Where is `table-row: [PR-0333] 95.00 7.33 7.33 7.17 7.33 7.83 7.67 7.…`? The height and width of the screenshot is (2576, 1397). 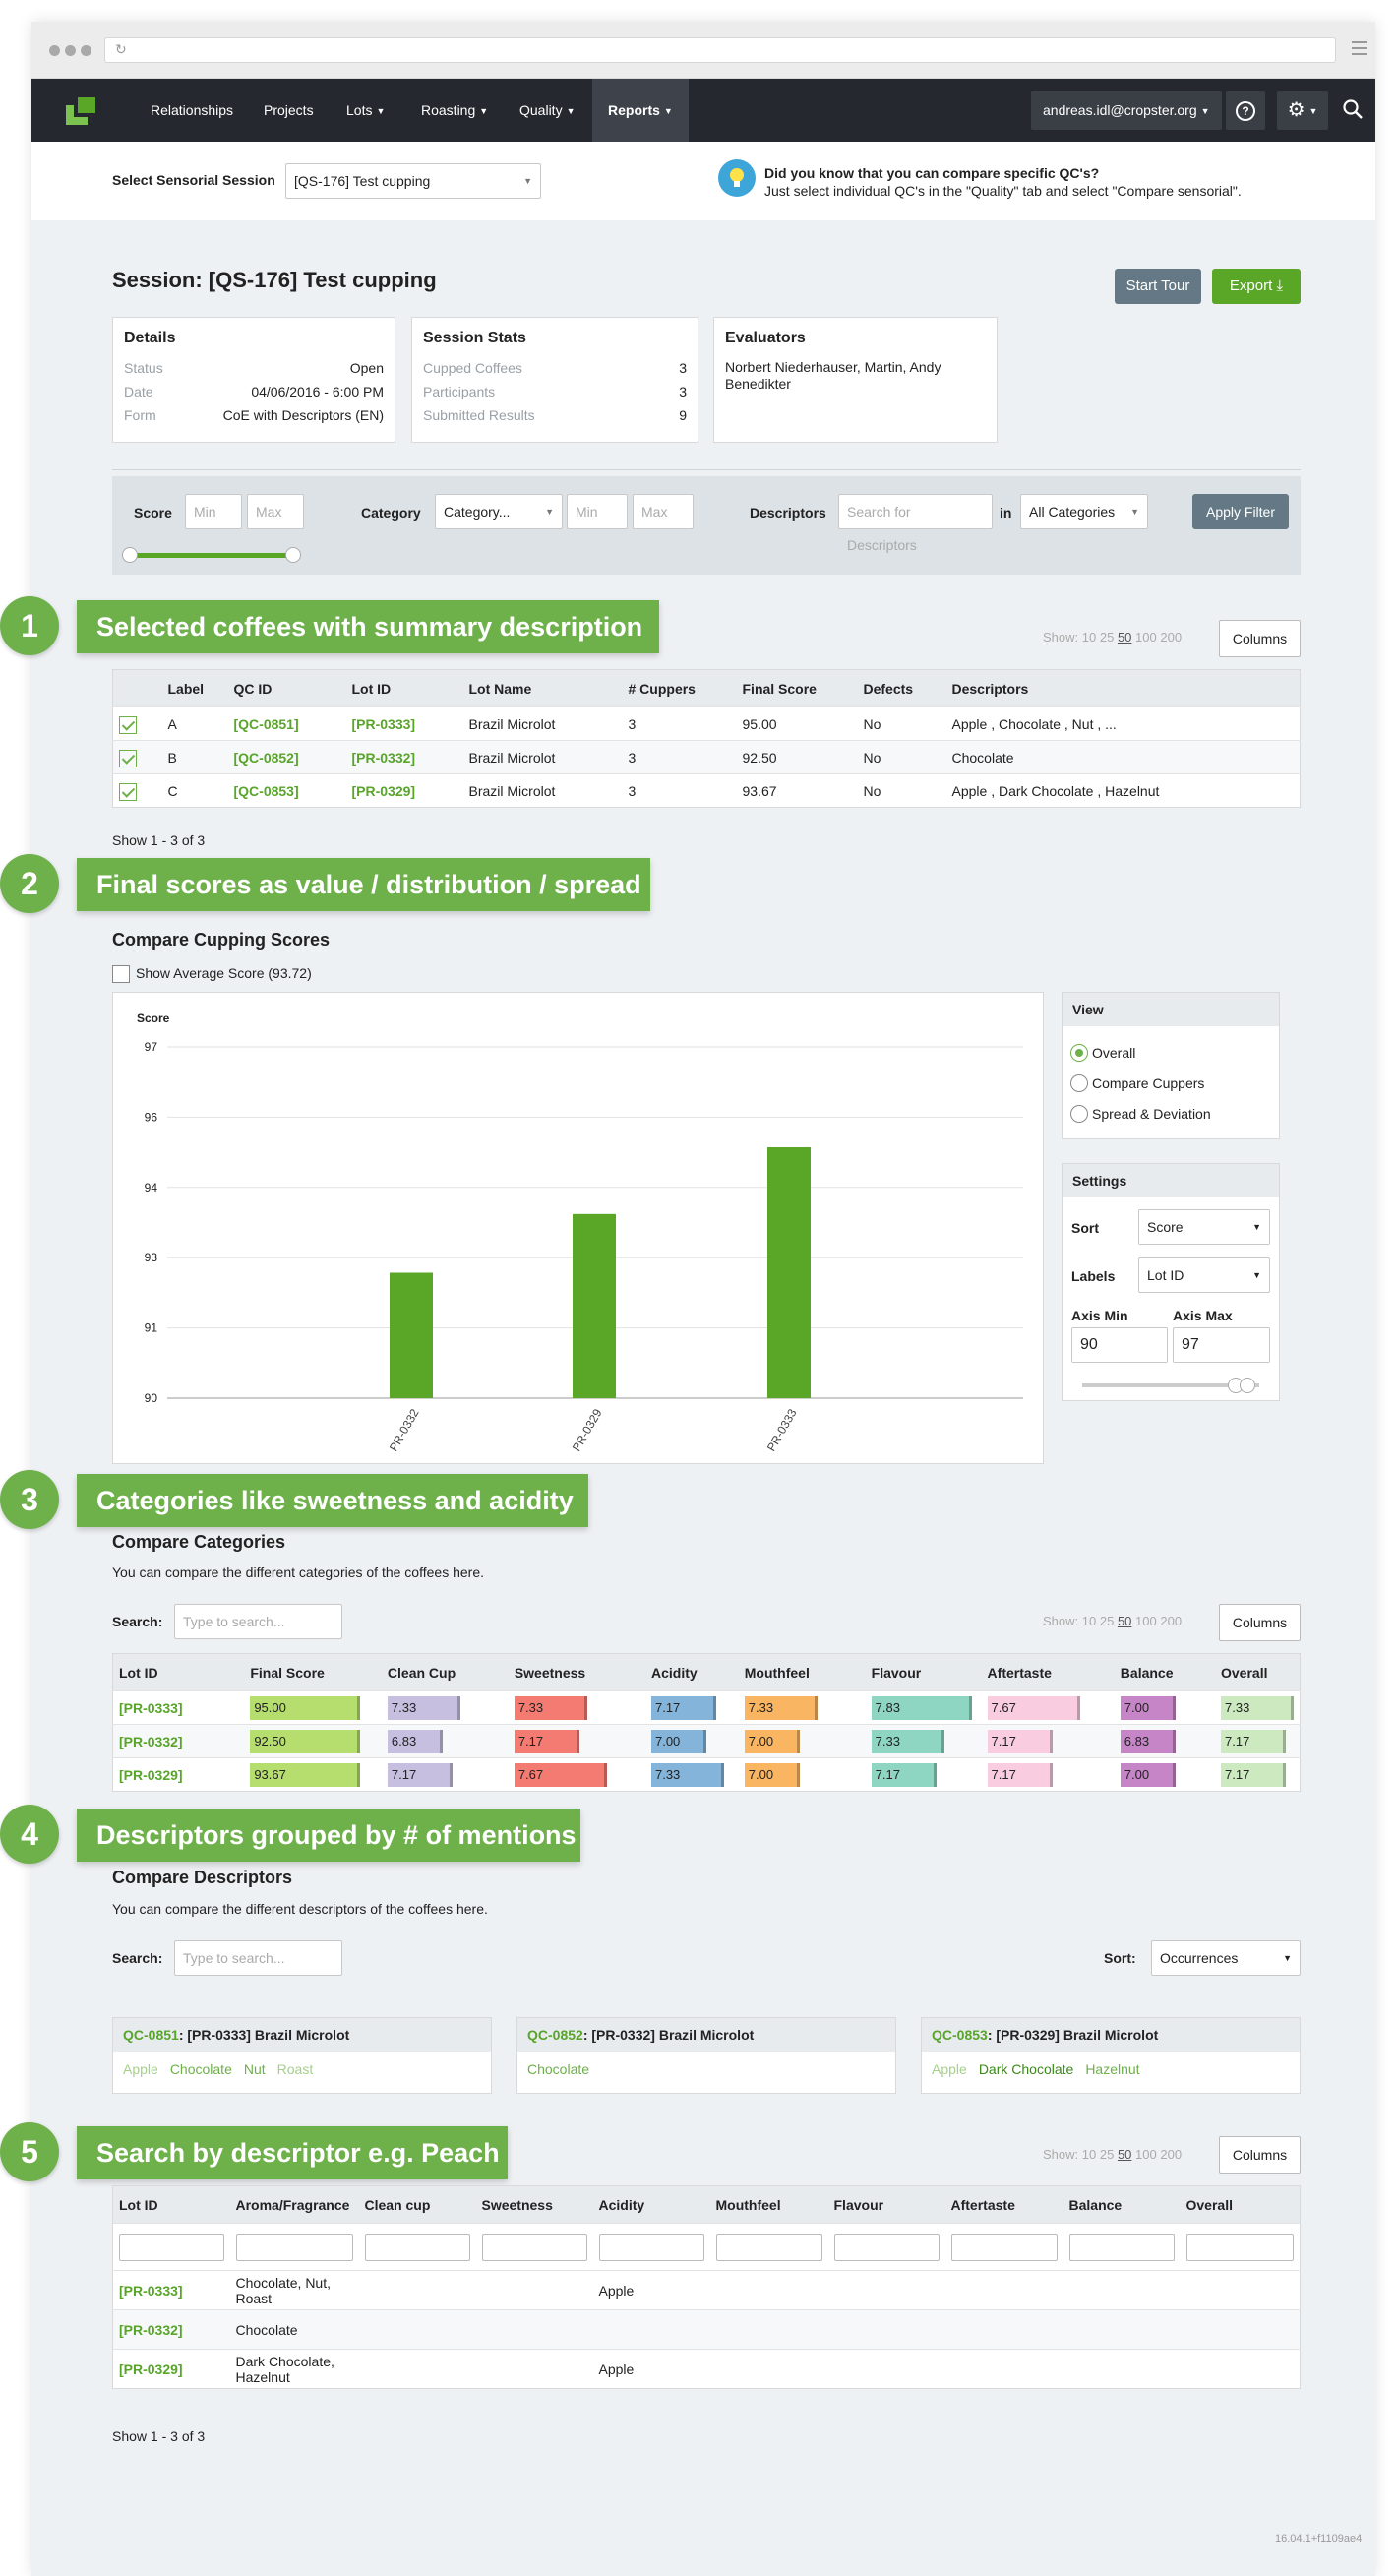 table-row: [PR-0333] 95.00 7.33 7.33 7.17 7.33 7.83 7.67 7.… is located at coordinates (706, 1707).